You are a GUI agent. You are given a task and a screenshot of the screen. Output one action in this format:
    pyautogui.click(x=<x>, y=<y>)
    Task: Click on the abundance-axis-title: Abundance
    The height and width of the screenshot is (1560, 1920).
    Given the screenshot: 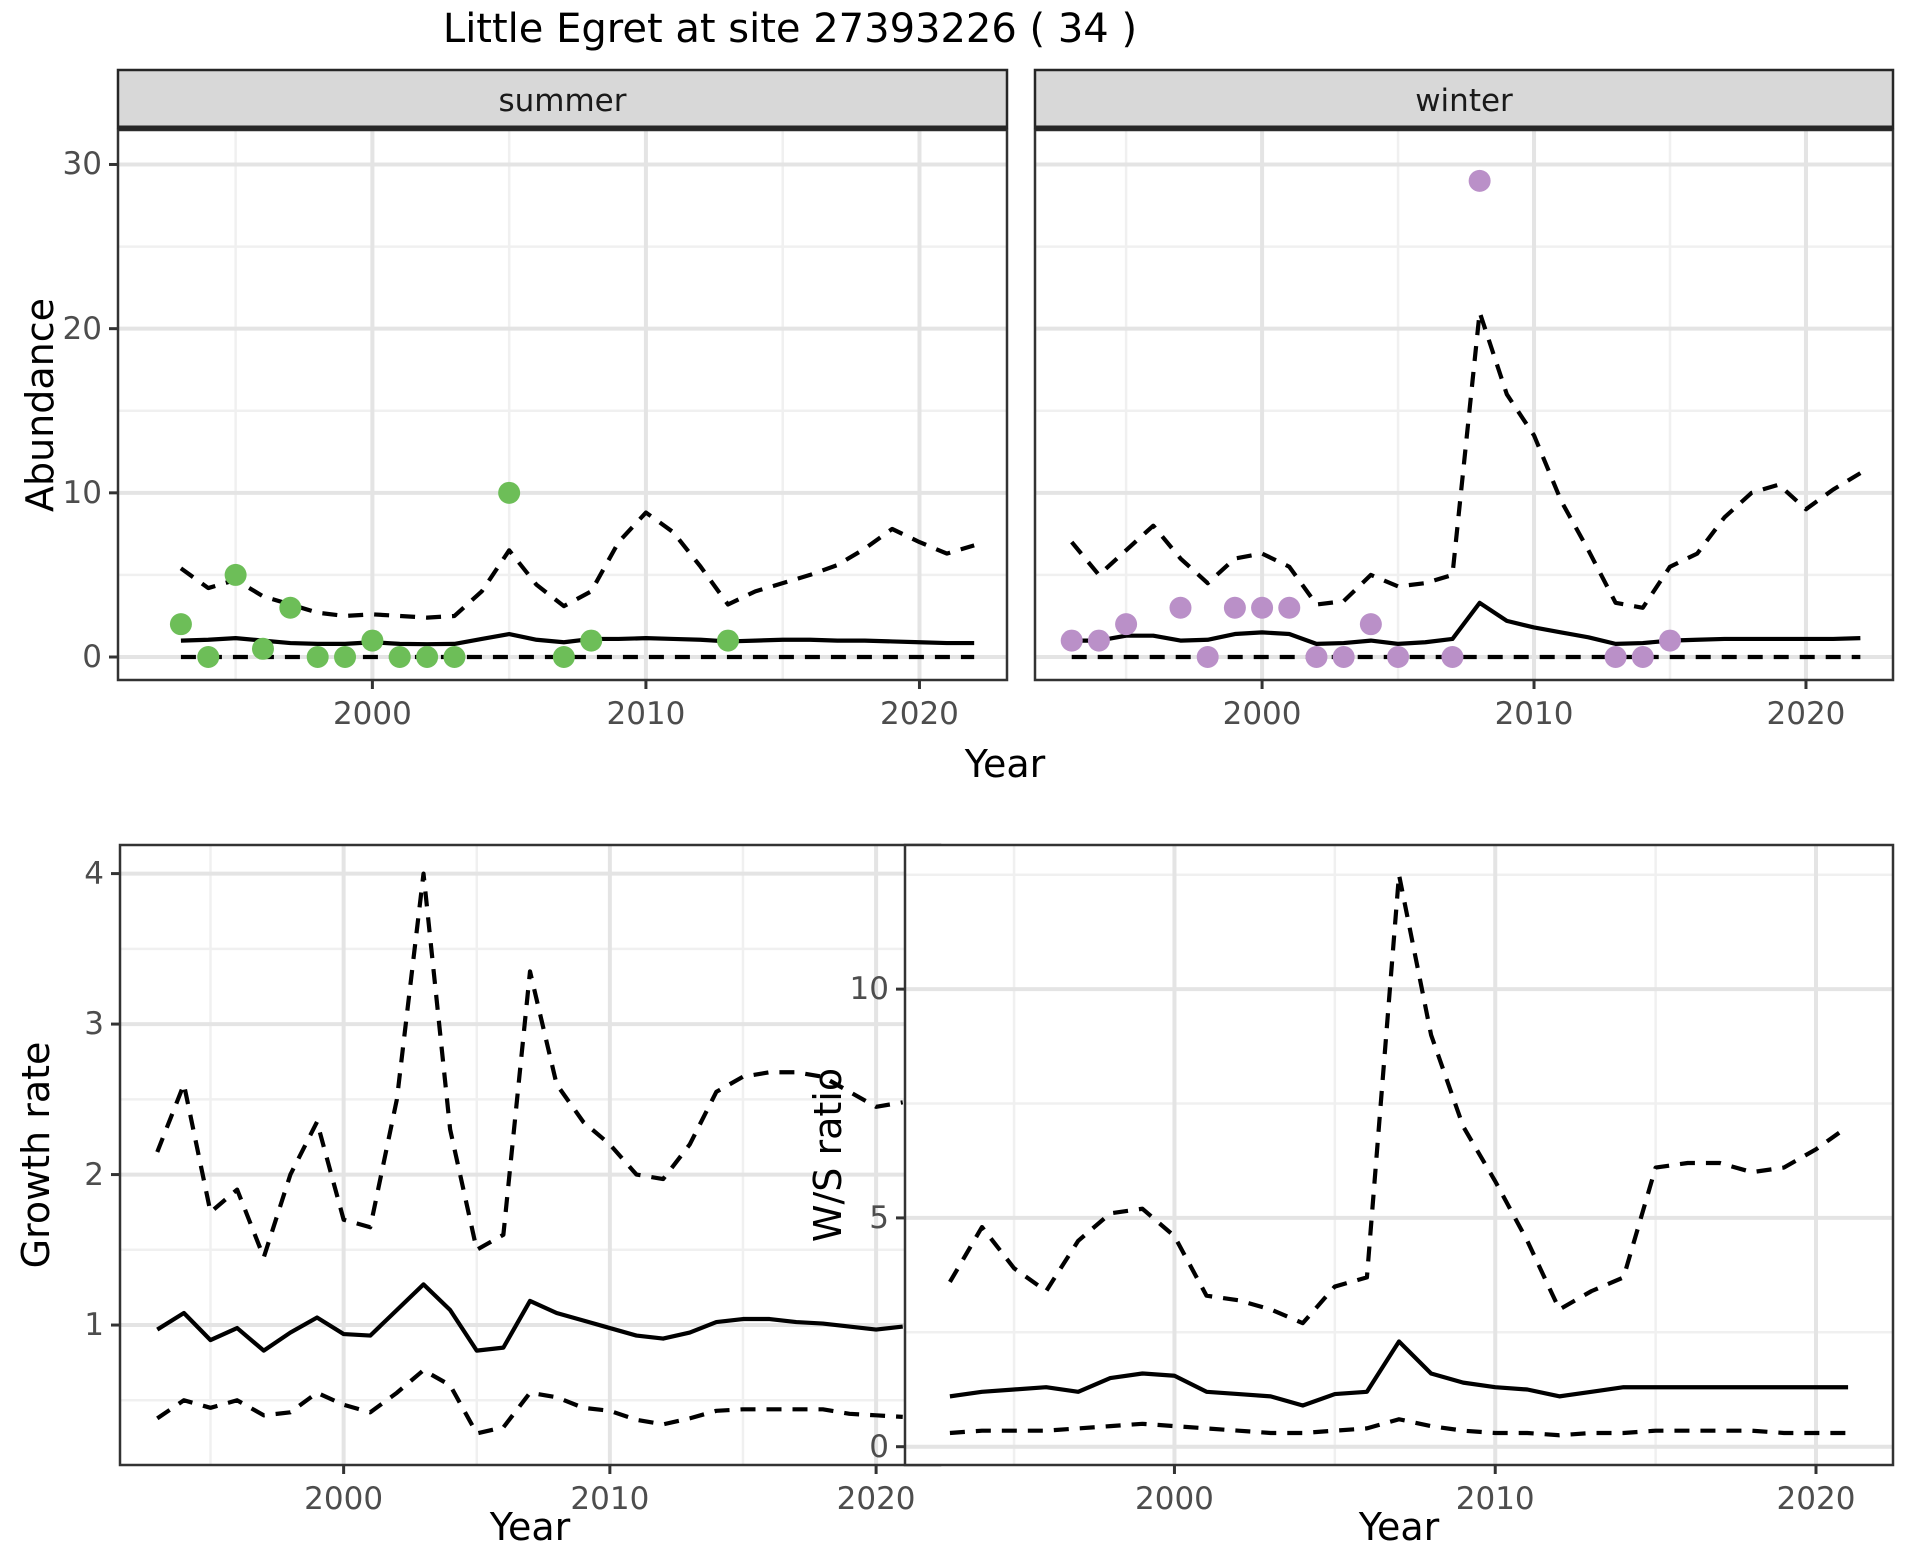 What is the action you would take?
    pyautogui.click(x=40, y=405)
    